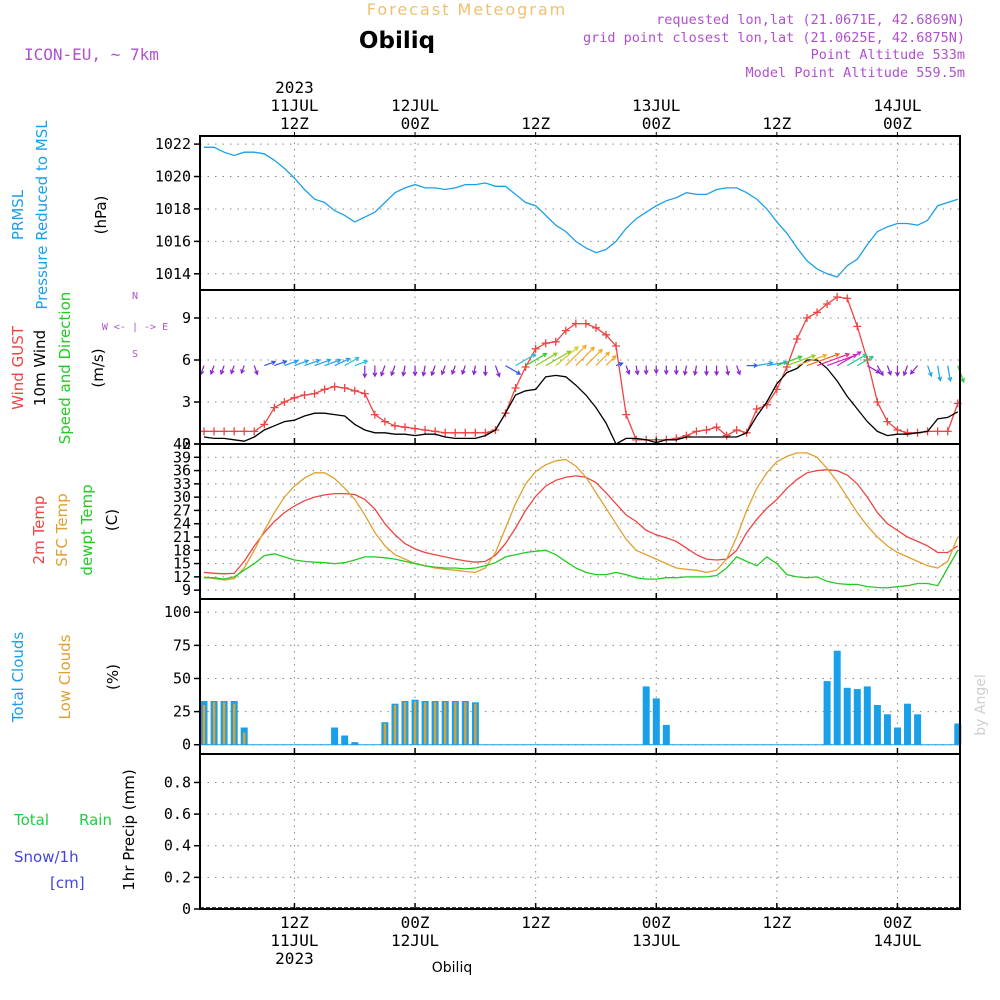  What do you see at coordinates (897, 105) in the screenshot?
I see `time-label-top: 14JUL` at bounding box center [897, 105].